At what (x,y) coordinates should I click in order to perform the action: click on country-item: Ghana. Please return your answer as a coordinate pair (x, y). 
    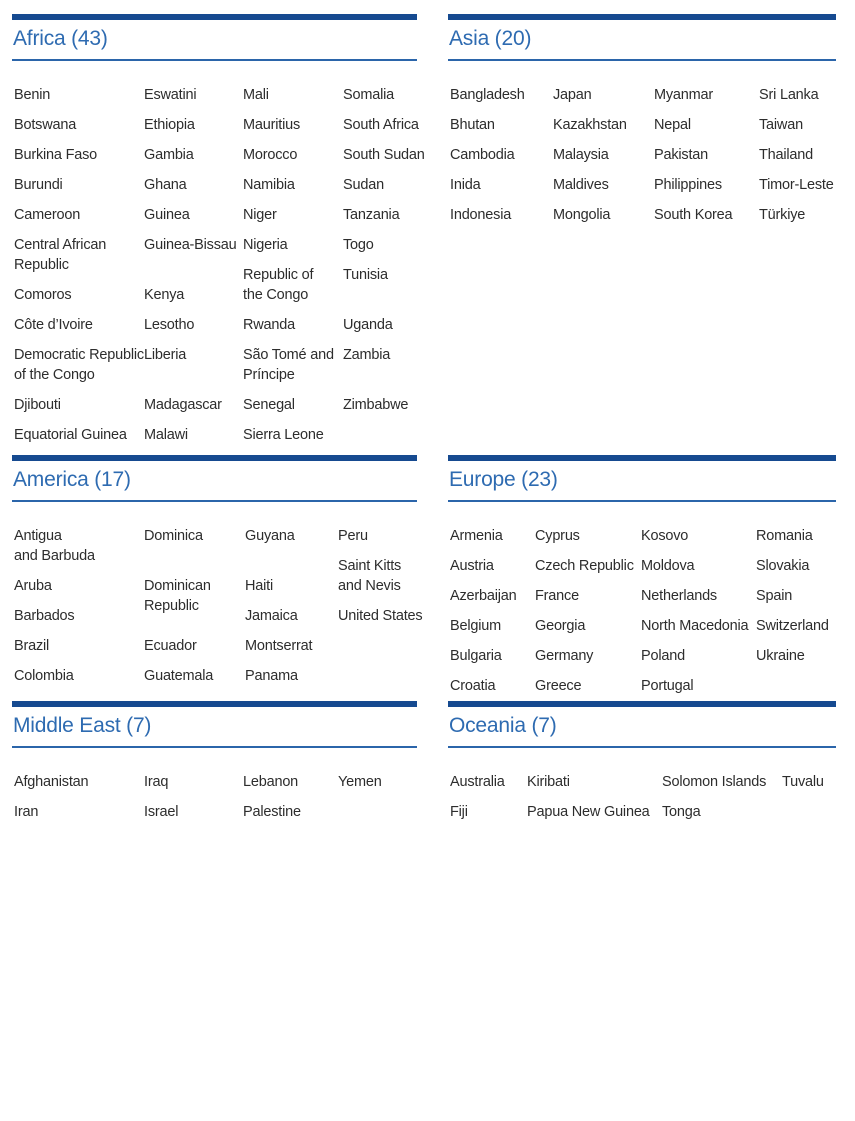
    Looking at the image, I should click on (165, 185).